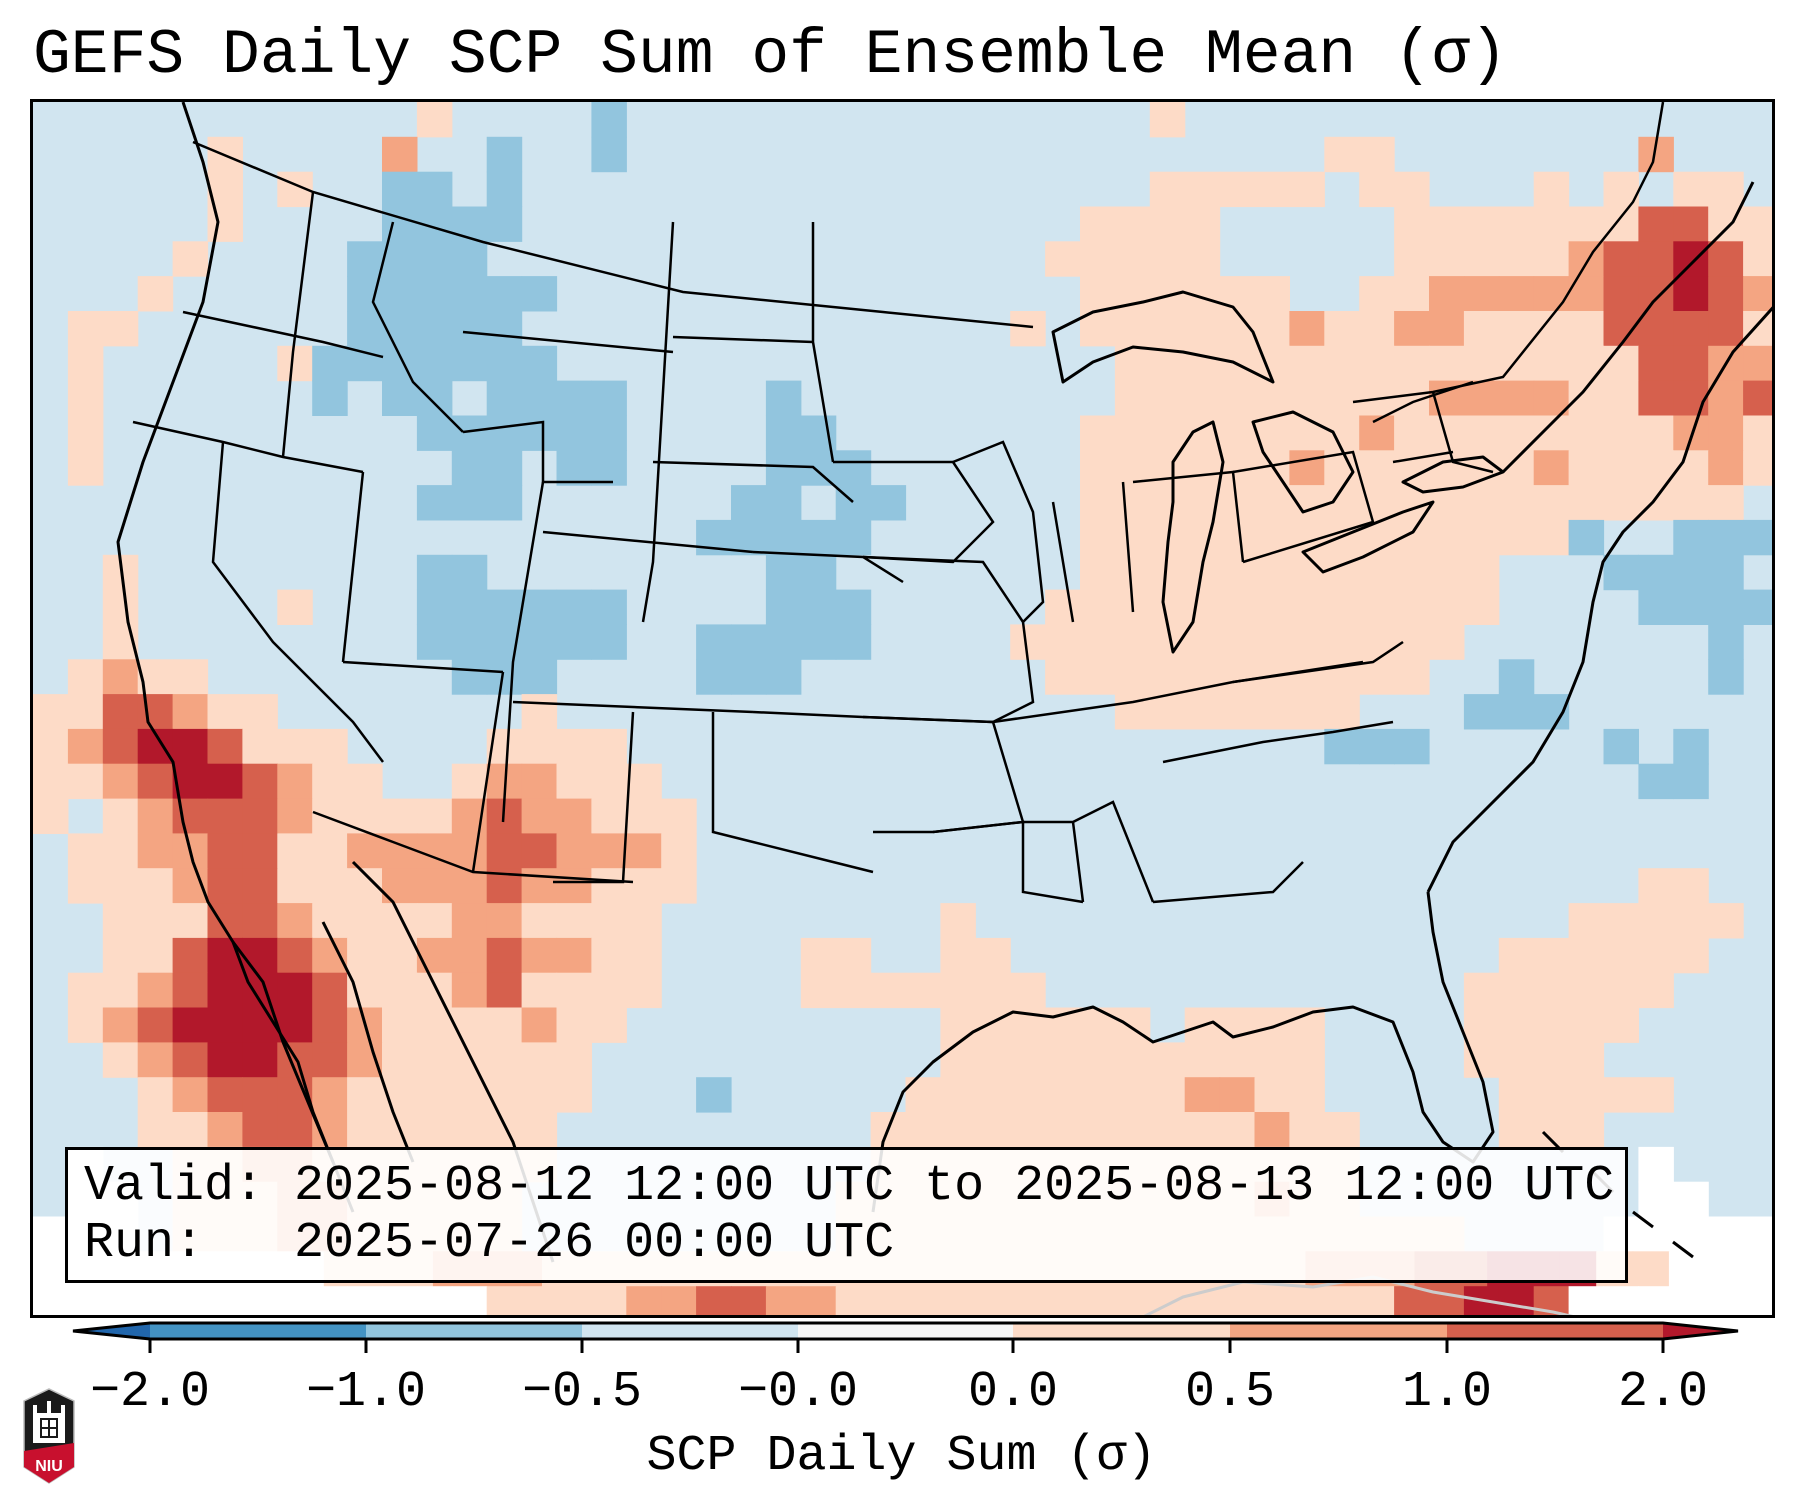  Describe the element at coordinates (283, 334) in the screenshot. I see `wa-or-border` at that location.